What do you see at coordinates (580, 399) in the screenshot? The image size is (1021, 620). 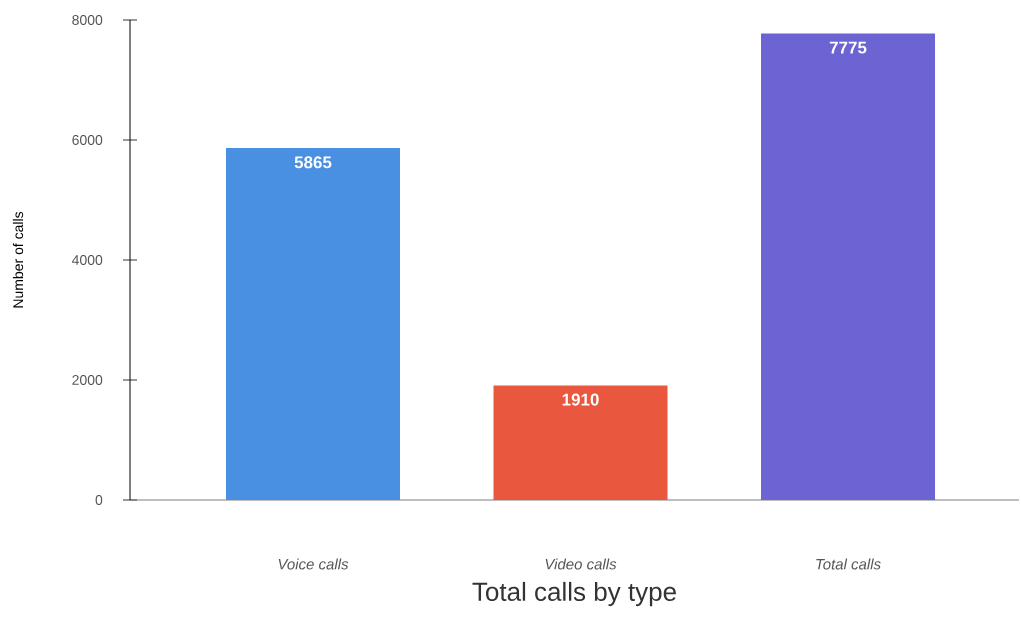 I see `data-label: 1910` at bounding box center [580, 399].